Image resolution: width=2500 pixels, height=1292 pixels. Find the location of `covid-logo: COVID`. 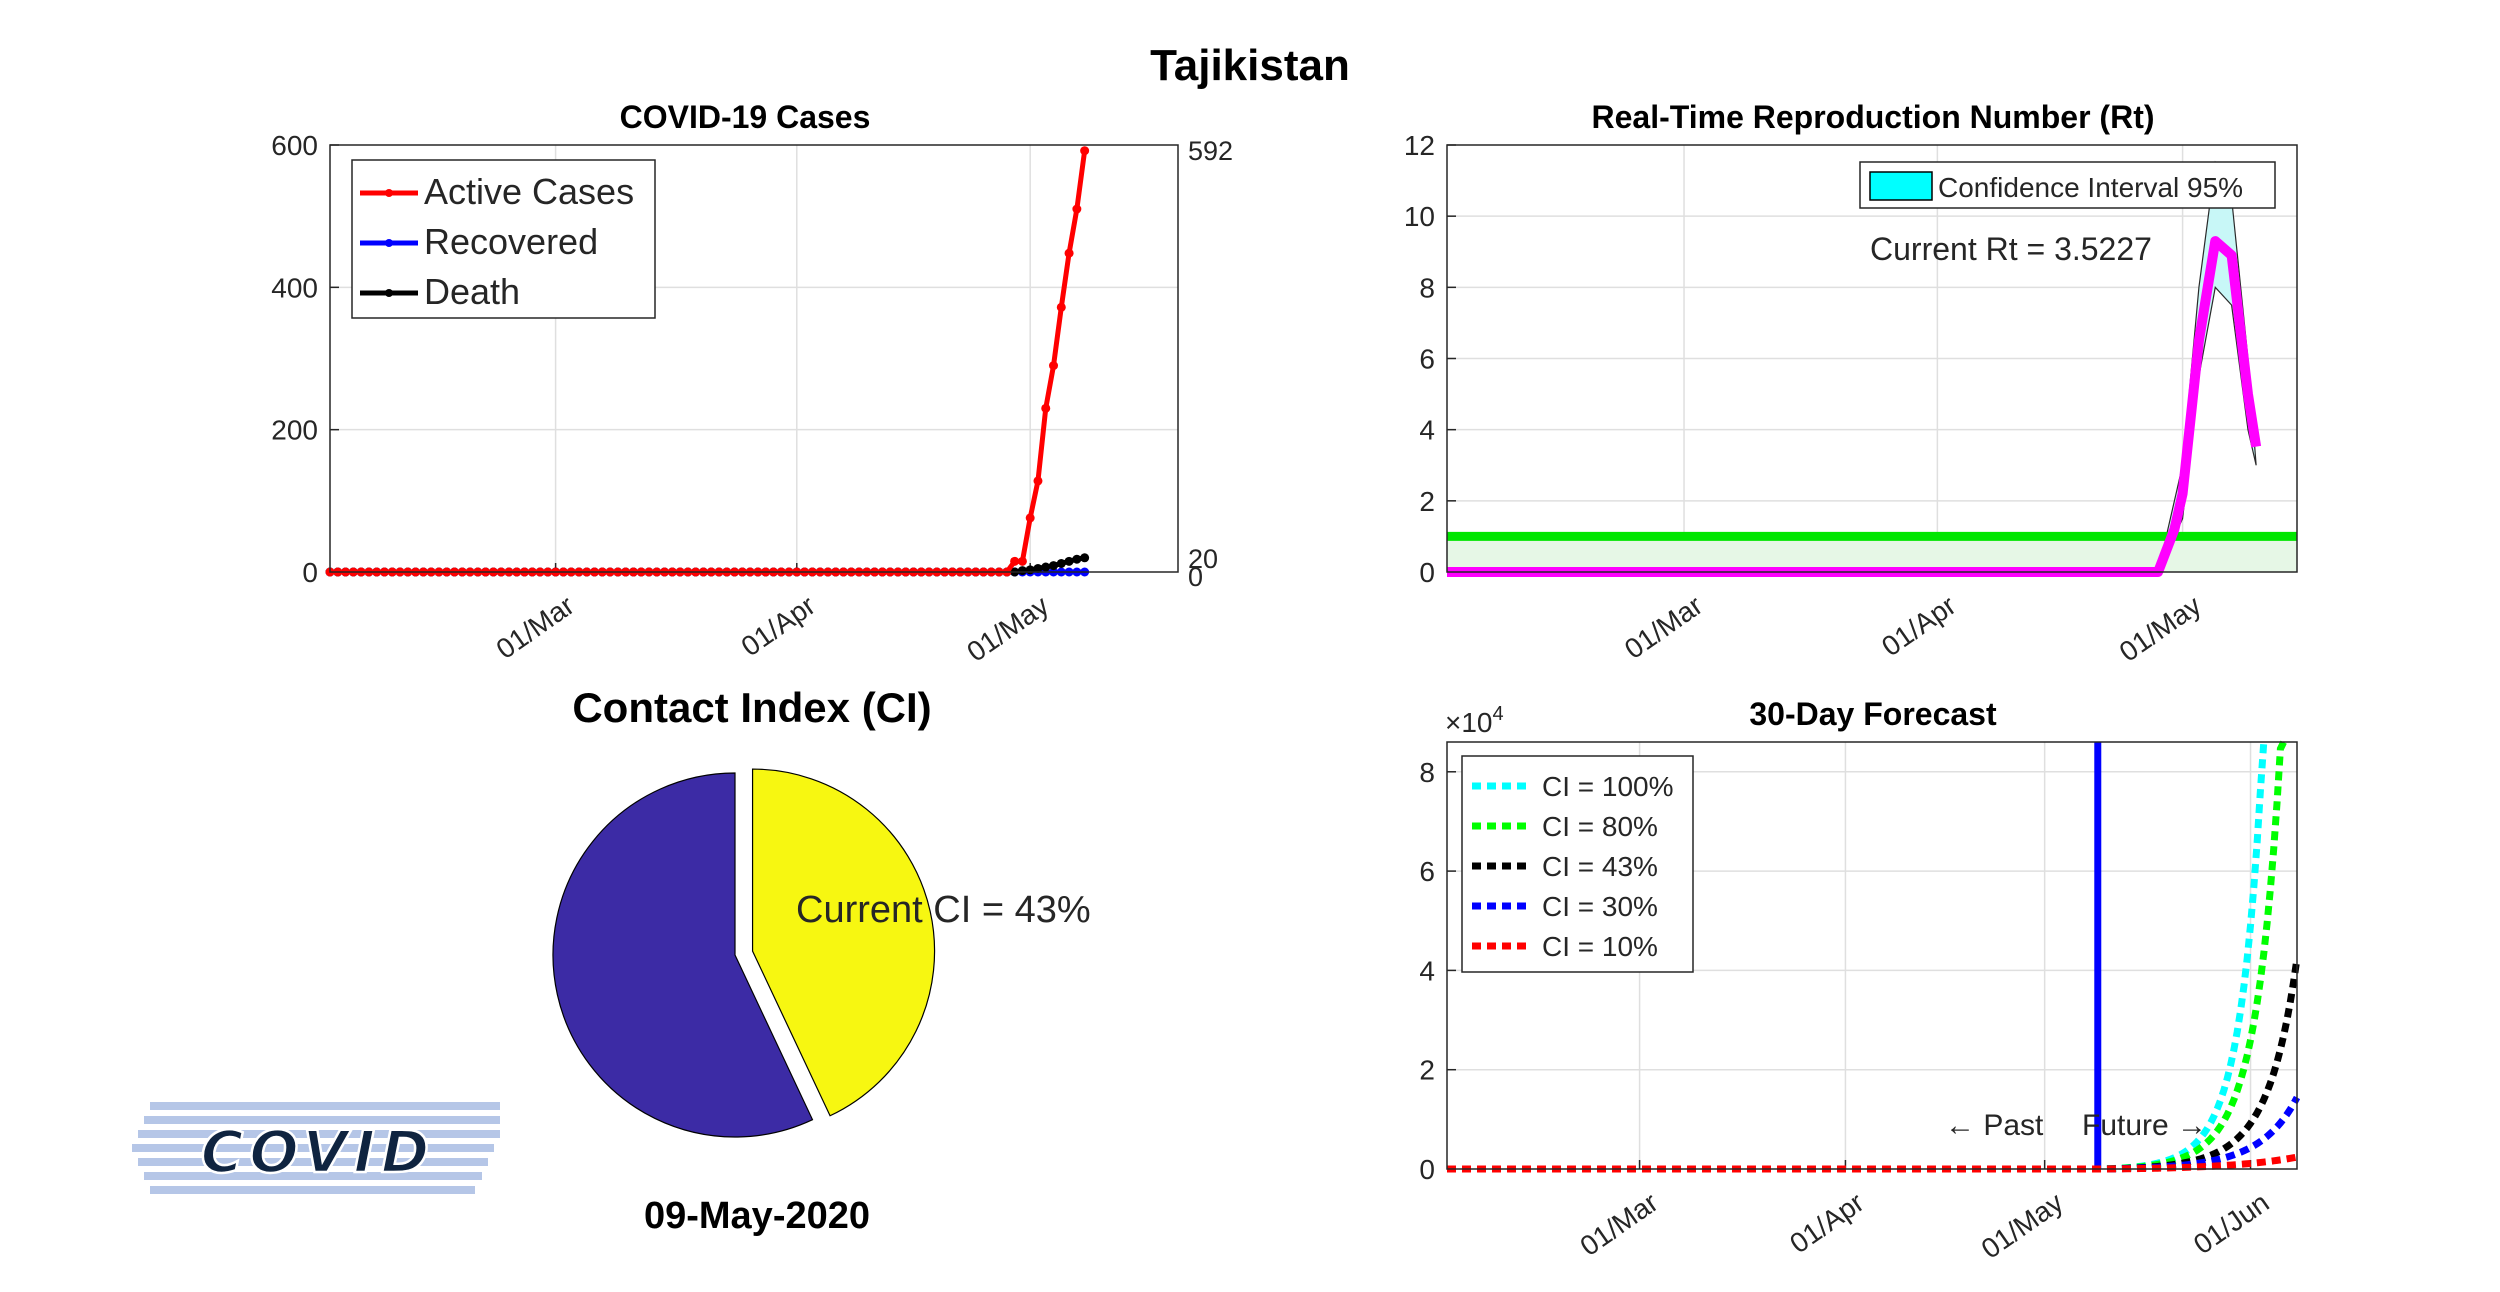

covid-logo: COVID is located at coordinates (316, 1148).